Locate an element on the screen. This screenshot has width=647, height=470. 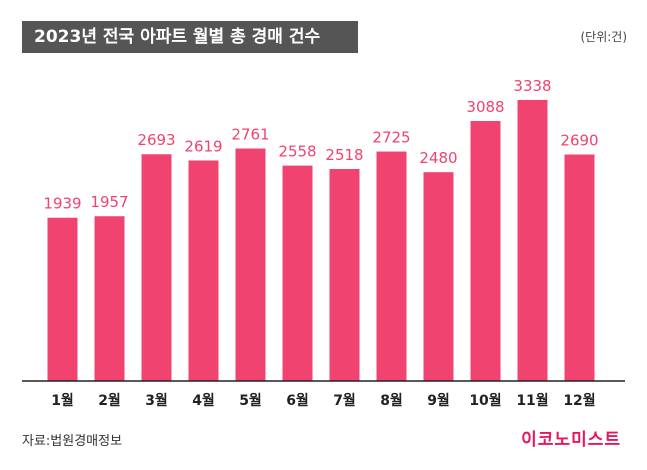
title-bar: 2023년 전국 아파트 월별 총 경매 건수 is located at coordinates (190, 37).